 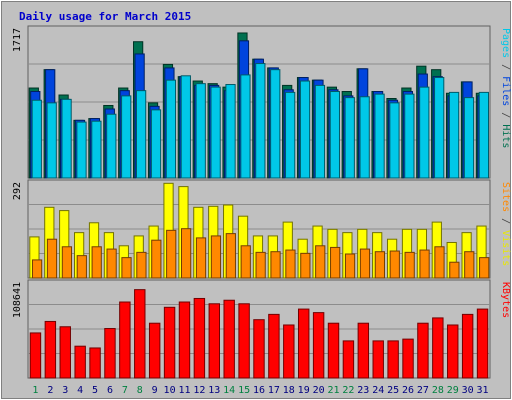 What do you see at coordinates (260, 253) in the screenshot?
I see `series-sites` at bounding box center [260, 253].